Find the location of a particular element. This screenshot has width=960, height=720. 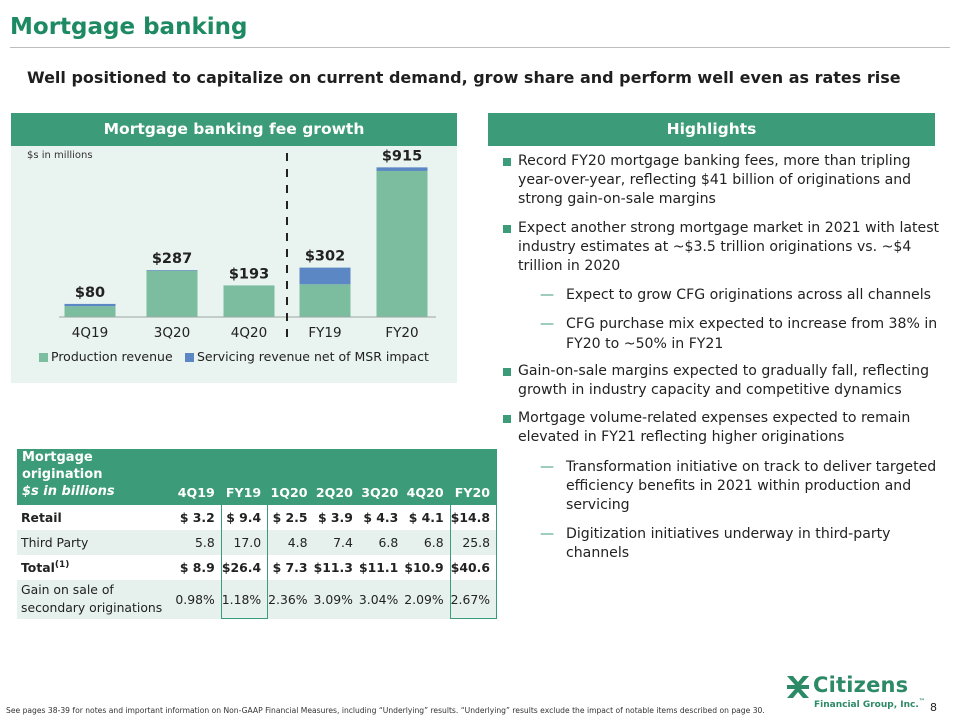

title-divider is located at coordinates (480, 47).